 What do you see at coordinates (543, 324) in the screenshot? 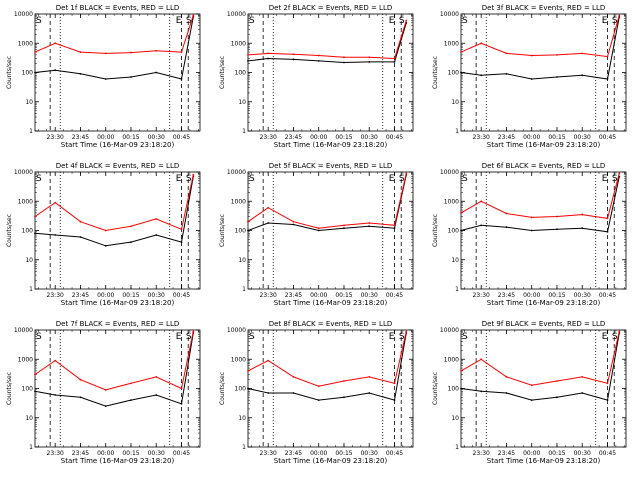
I see `chart-title: Det 9f BLACK = Events, RED = LLD` at bounding box center [543, 324].